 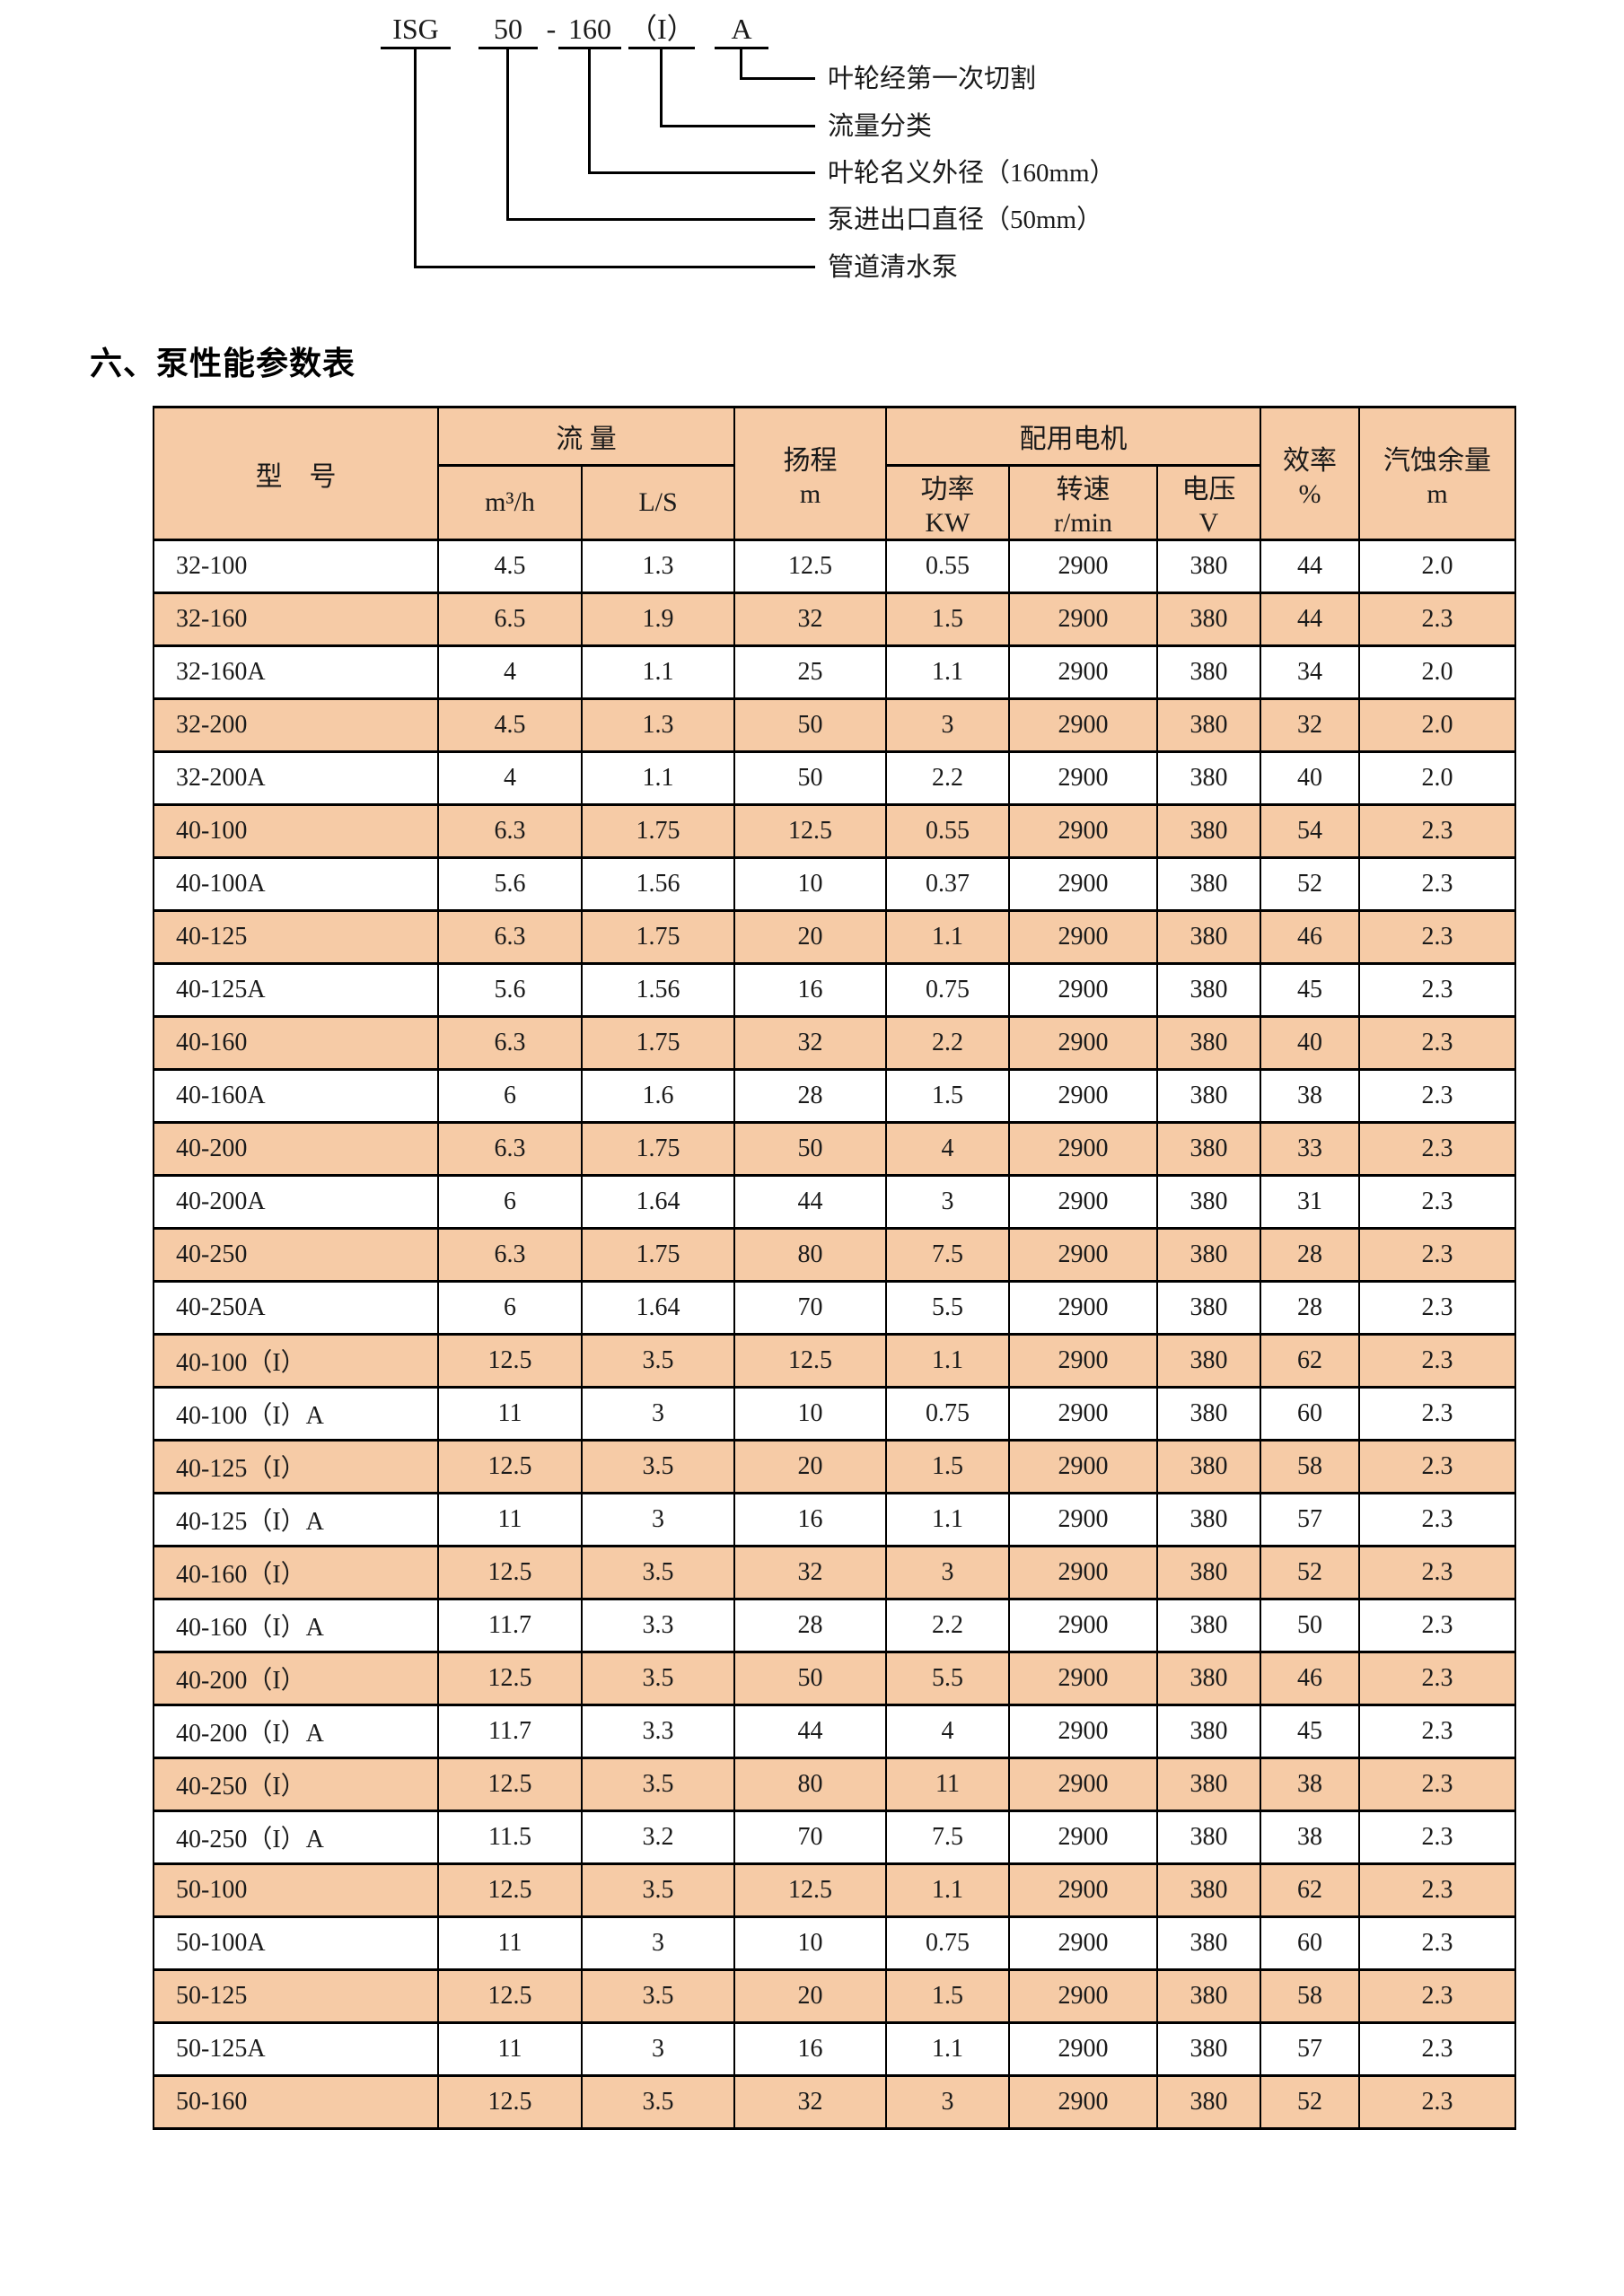 I want to click on cell-model: 40-250A, so click(x=296, y=1308).